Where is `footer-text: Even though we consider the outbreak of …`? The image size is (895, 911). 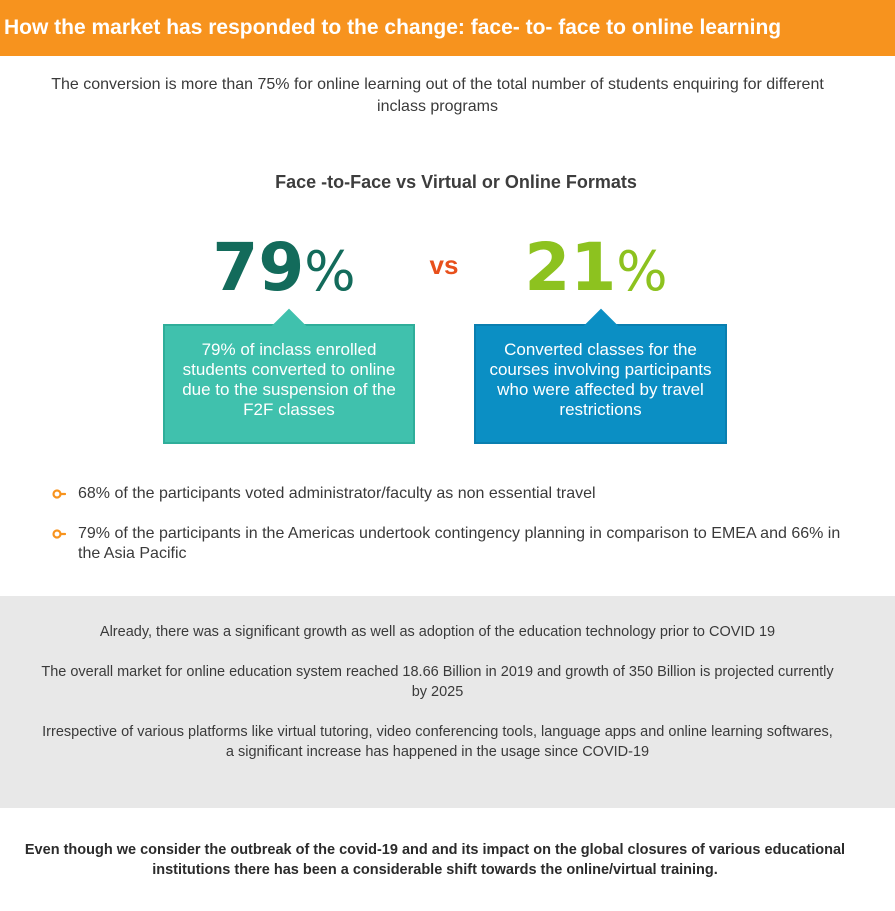
footer-text: Even though we consider the outbreak of … is located at coordinates (435, 860).